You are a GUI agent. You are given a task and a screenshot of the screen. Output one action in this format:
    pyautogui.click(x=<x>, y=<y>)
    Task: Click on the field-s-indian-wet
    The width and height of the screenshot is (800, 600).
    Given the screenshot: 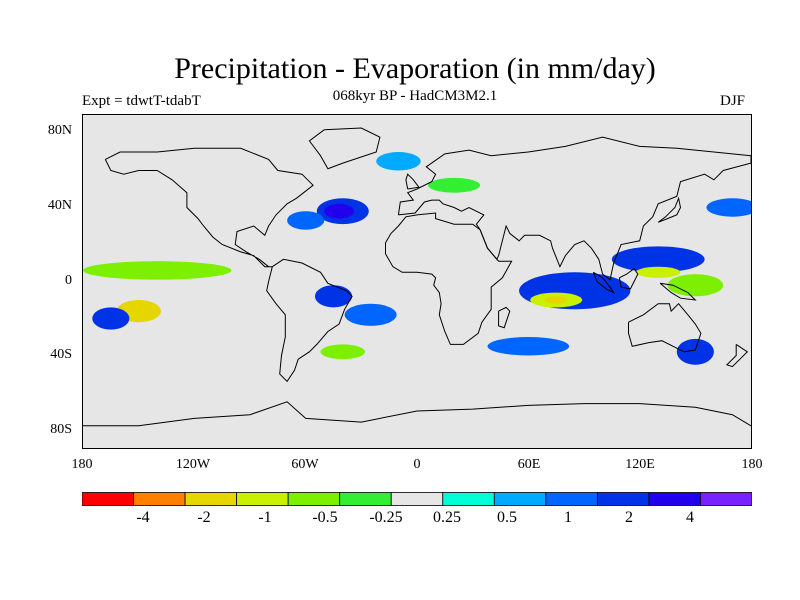 What is the action you would take?
    pyautogui.click(x=528, y=346)
    